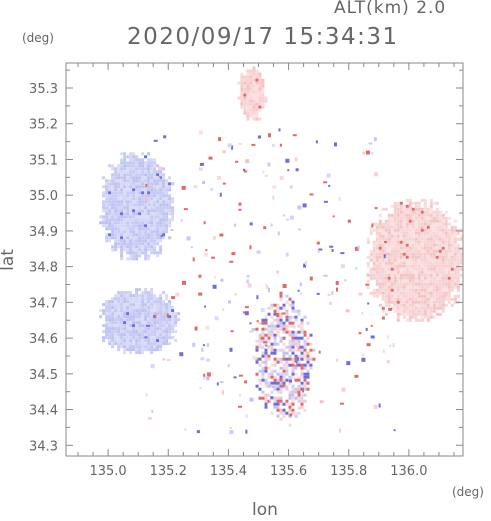 This screenshot has width=491, height=521. Describe the element at coordinates (263, 37) in the screenshot. I see `chart-title: 2020/09/17 15:34:31` at that location.